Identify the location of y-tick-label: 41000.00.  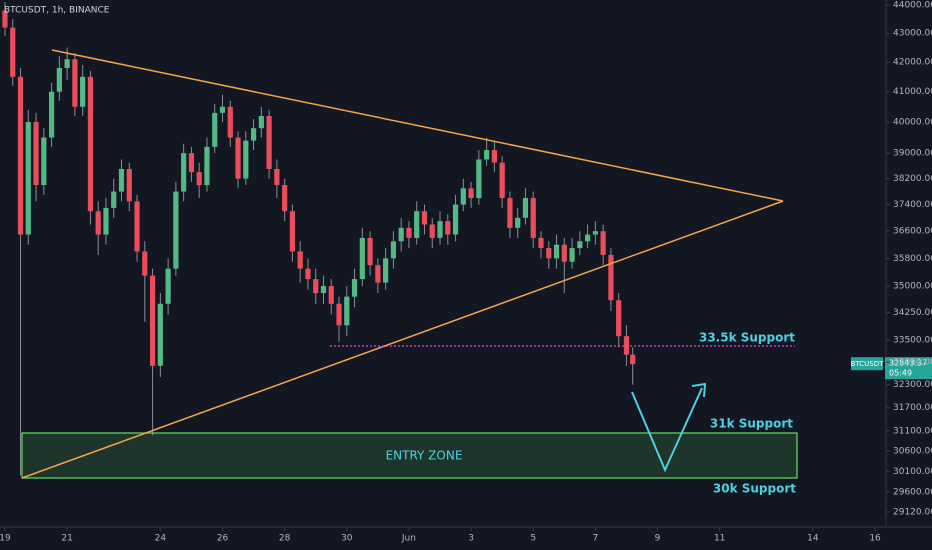
(912, 92).